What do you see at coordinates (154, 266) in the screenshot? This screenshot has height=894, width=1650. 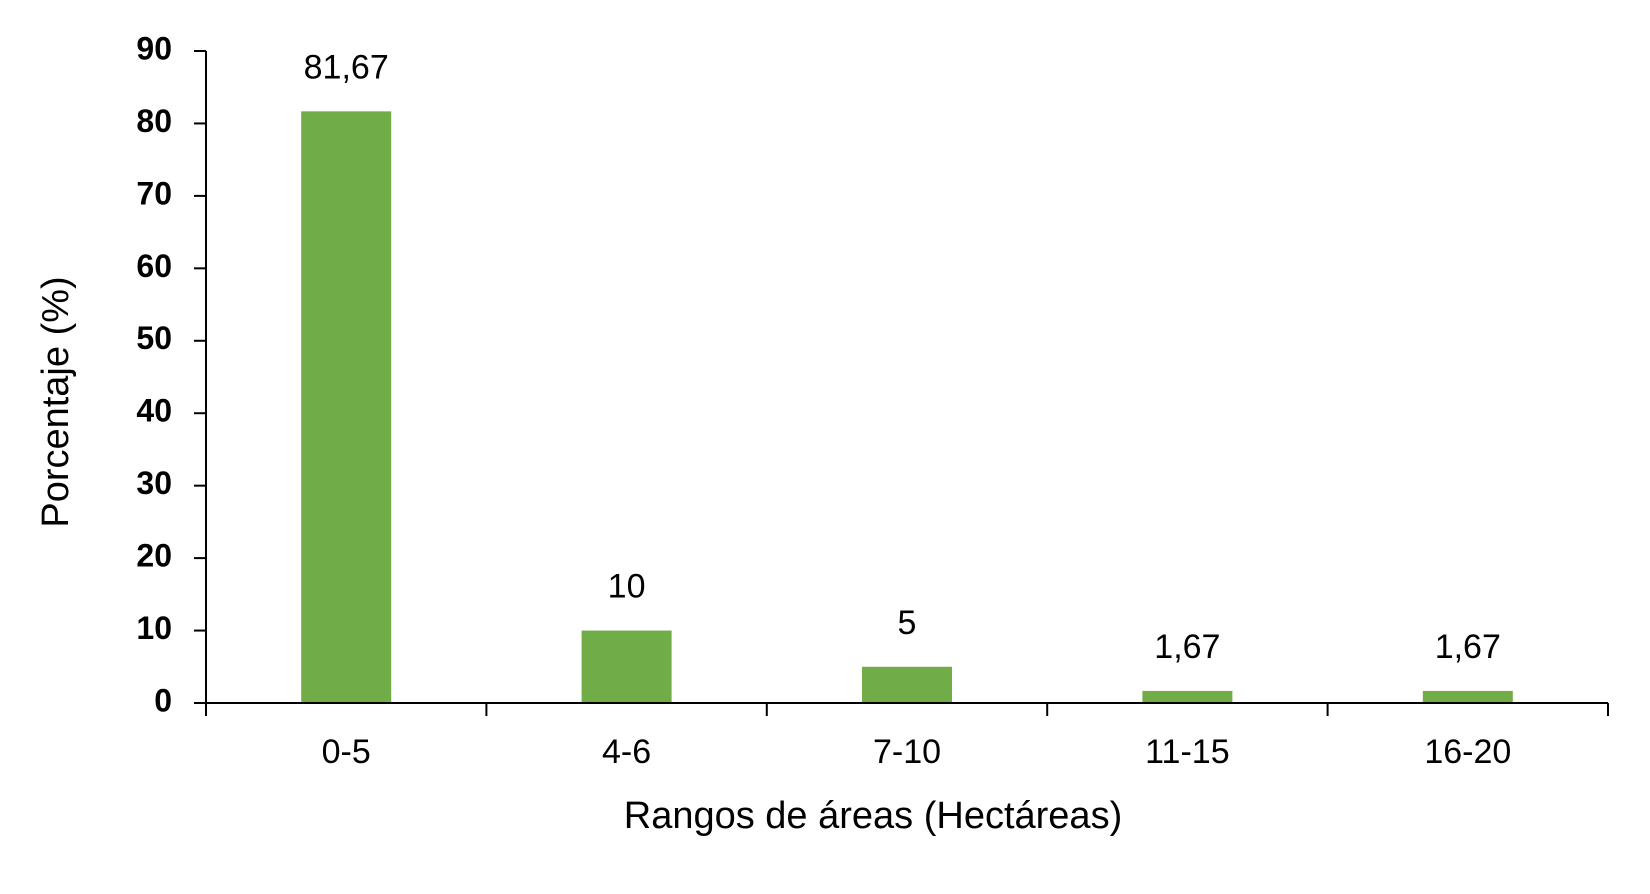 I see `y-tick-label: 60` at bounding box center [154, 266].